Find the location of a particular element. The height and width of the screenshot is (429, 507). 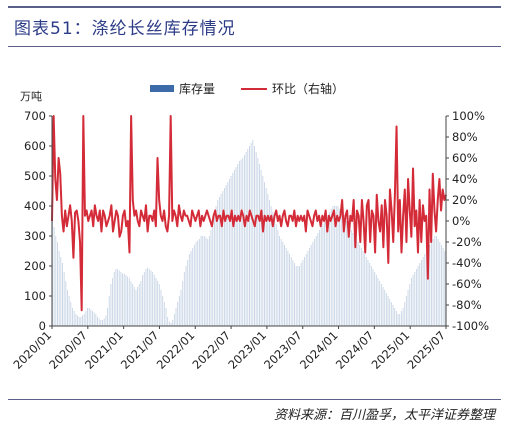

left-tick-label: 500 is located at coordinates (35, 176).